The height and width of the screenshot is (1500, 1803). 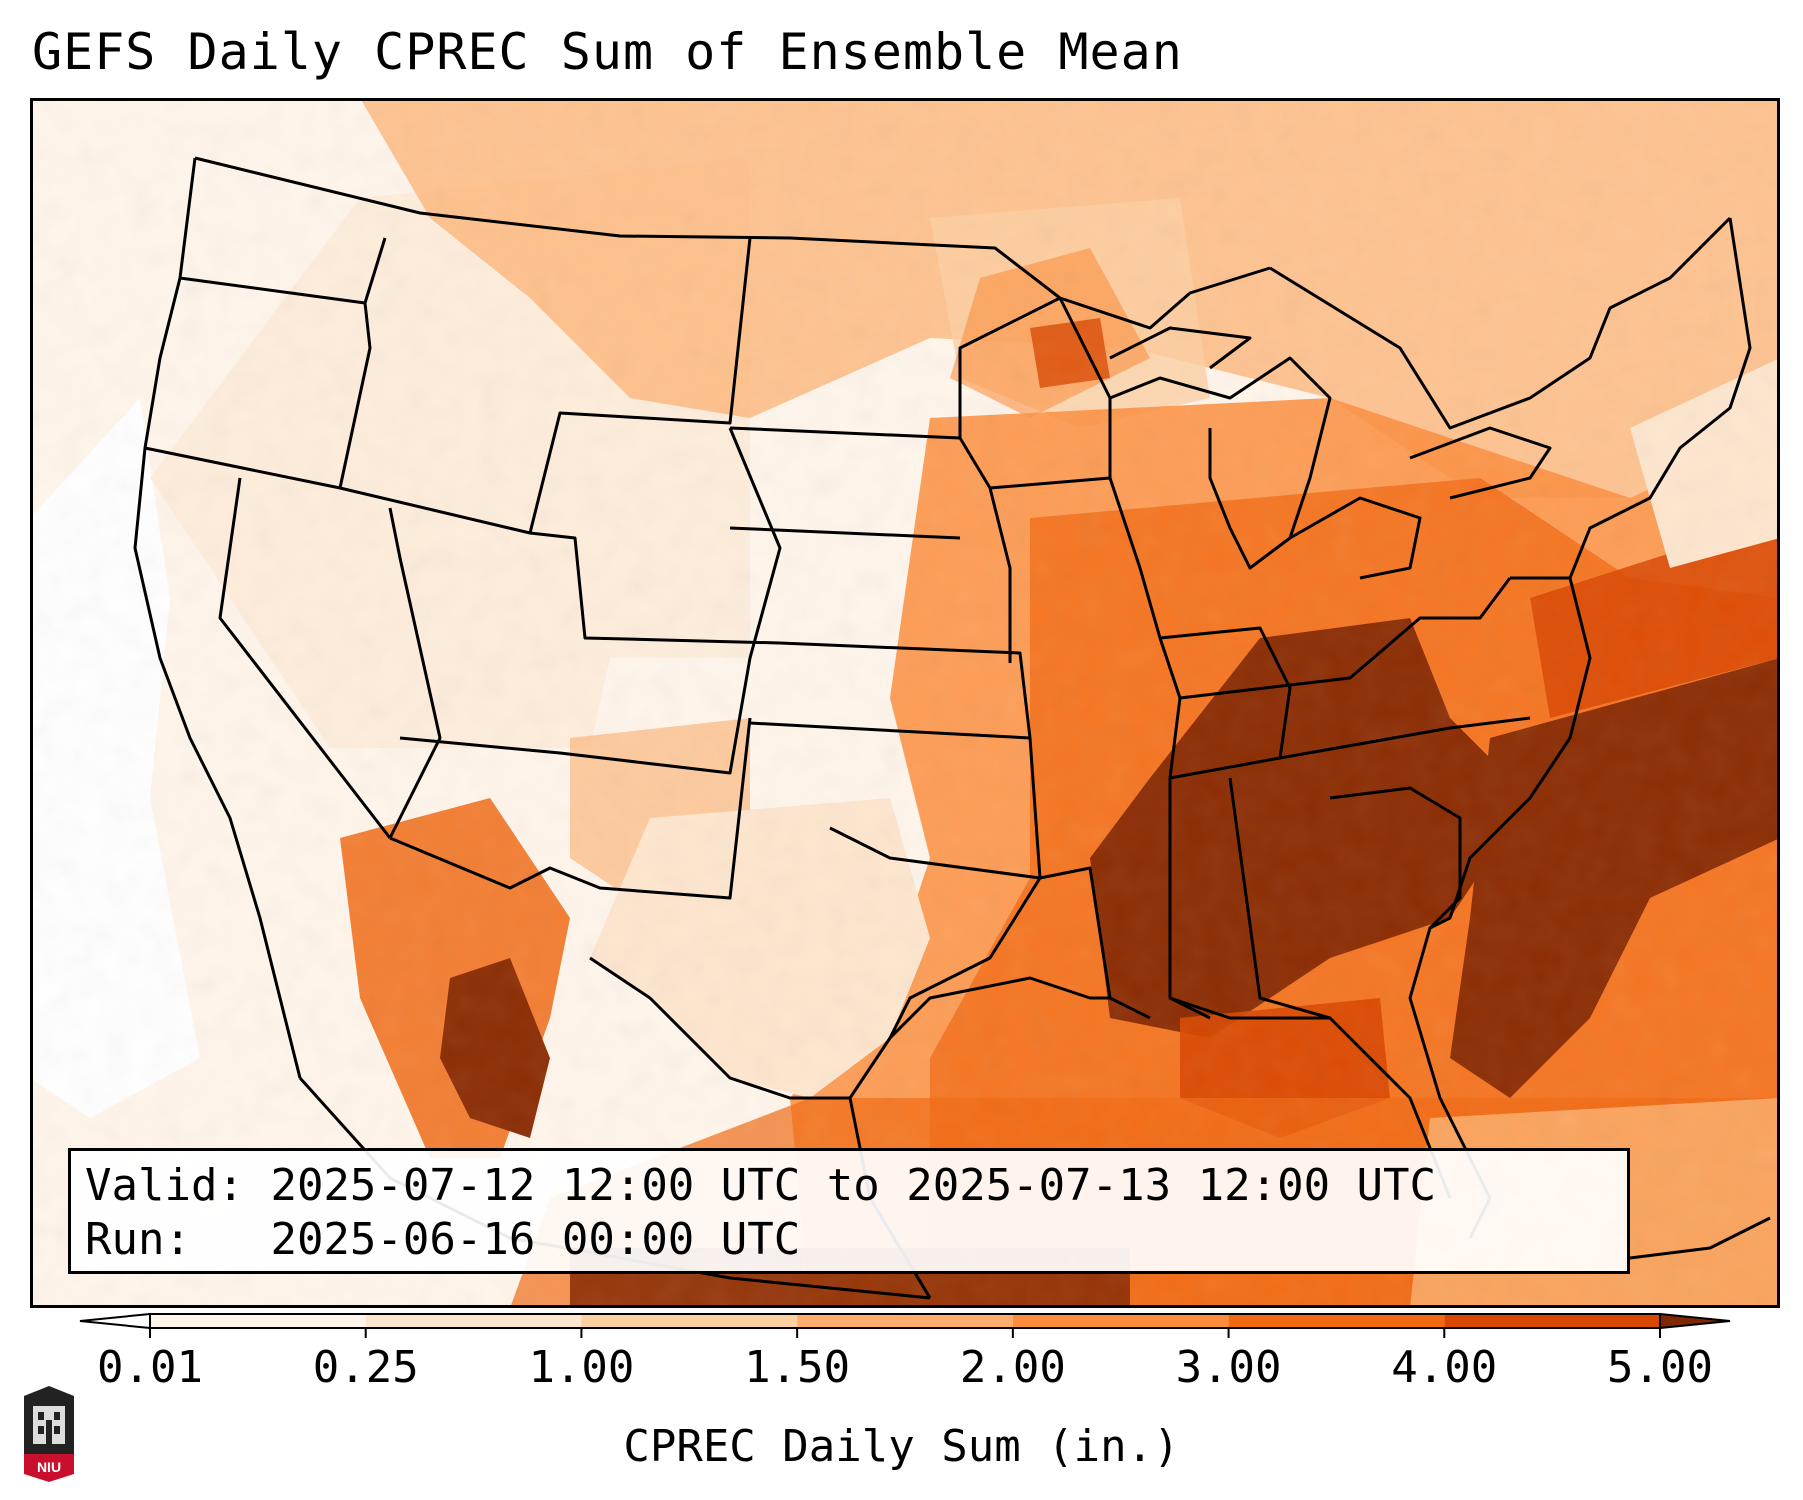 I want to click on run-label: Run:, so click(x=138, y=1239).